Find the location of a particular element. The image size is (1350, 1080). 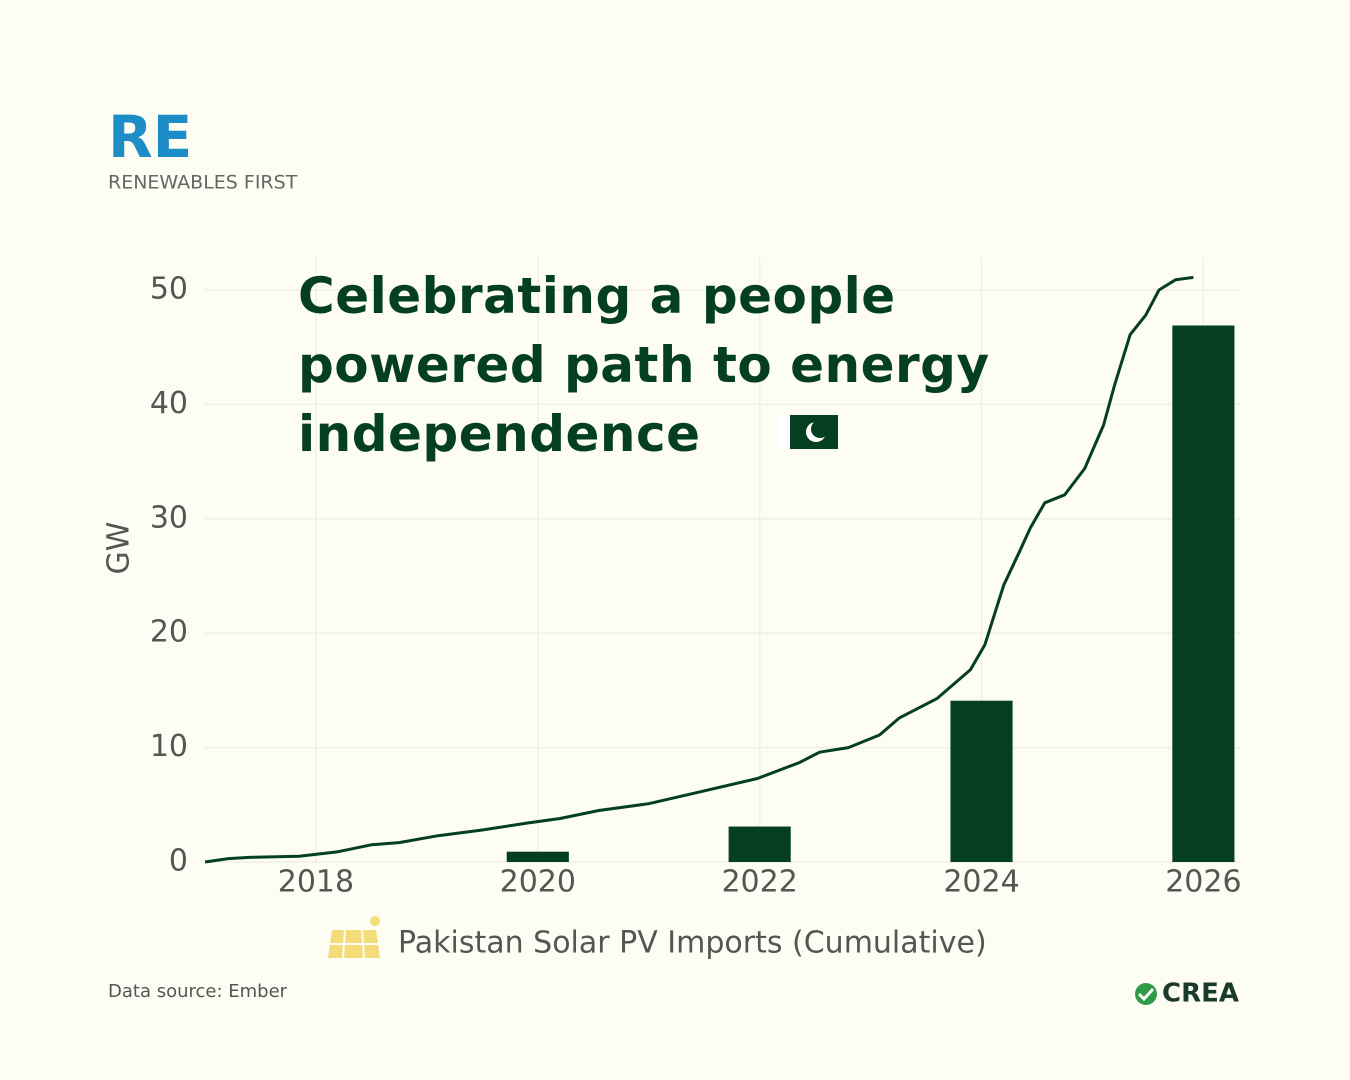

y-tick-label: 50 is located at coordinates (169, 289).